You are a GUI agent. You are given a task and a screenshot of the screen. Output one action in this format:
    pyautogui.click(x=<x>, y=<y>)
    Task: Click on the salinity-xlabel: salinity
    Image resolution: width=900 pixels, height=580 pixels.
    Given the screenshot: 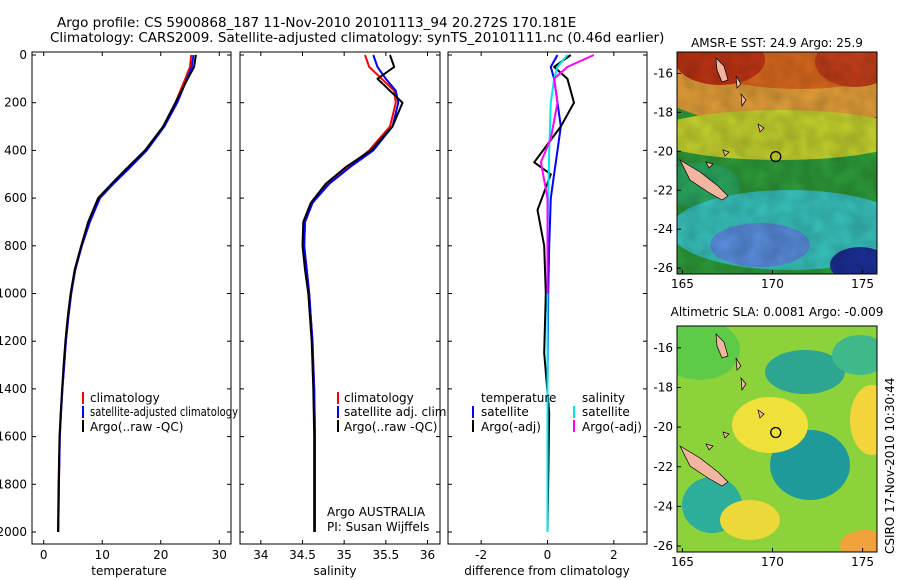 What is the action you would take?
    pyautogui.click(x=334, y=571)
    